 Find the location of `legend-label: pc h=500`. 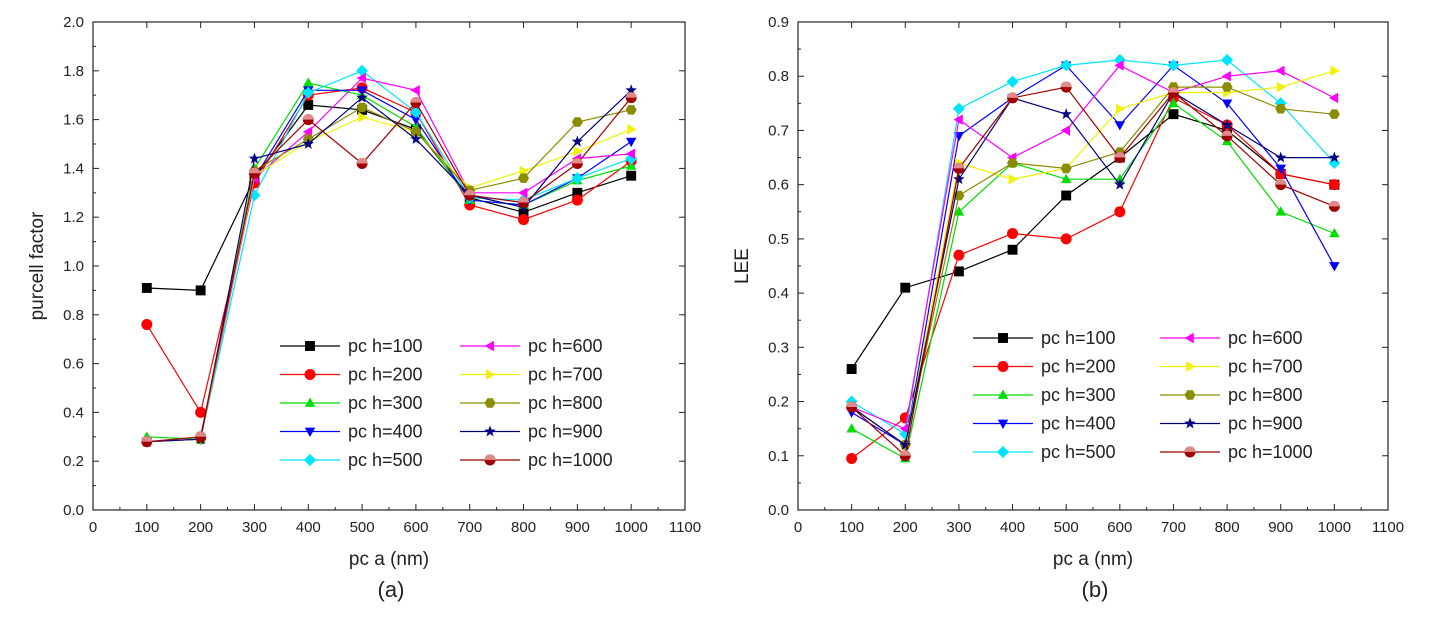

legend-label: pc h=500 is located at coordinates (1078, 452).